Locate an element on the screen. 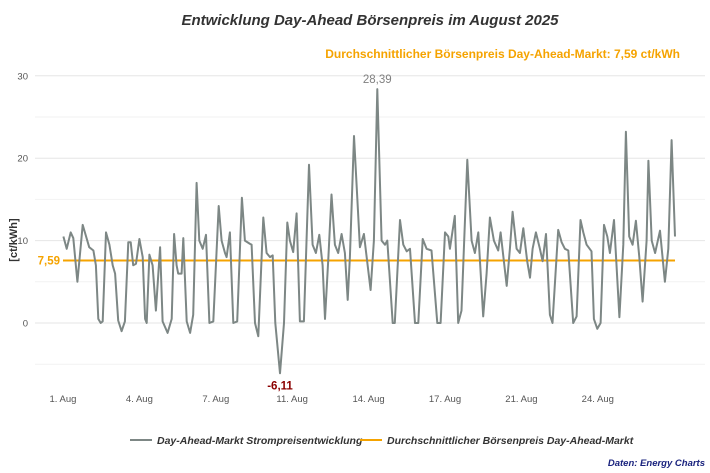 This screenshot has height=473, width=710. y-tick-label: 0 is located at coordinates (25, 324).